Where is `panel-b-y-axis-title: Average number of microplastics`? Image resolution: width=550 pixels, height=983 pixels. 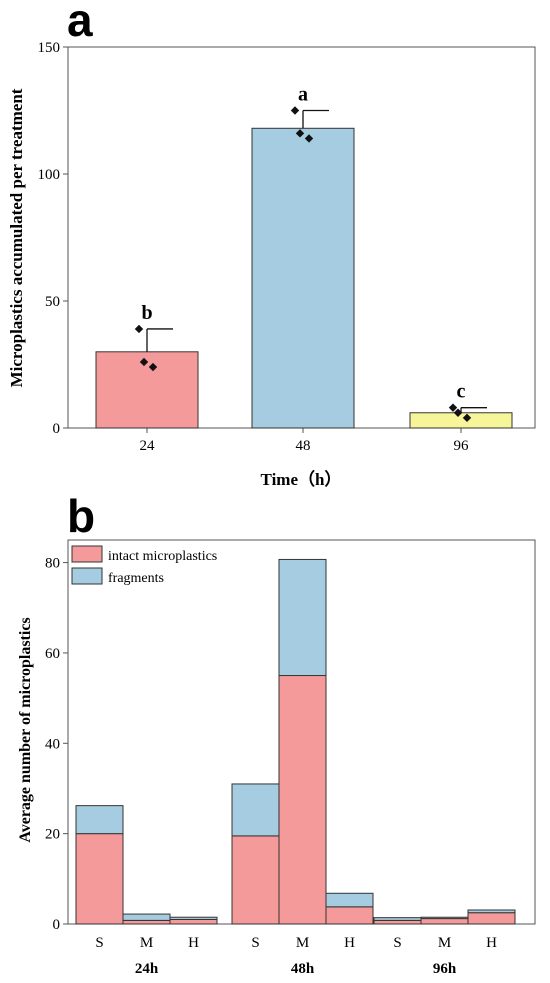
panel-b-y-axis-title: Average number of microplastics is located at coordinates (25, 729).